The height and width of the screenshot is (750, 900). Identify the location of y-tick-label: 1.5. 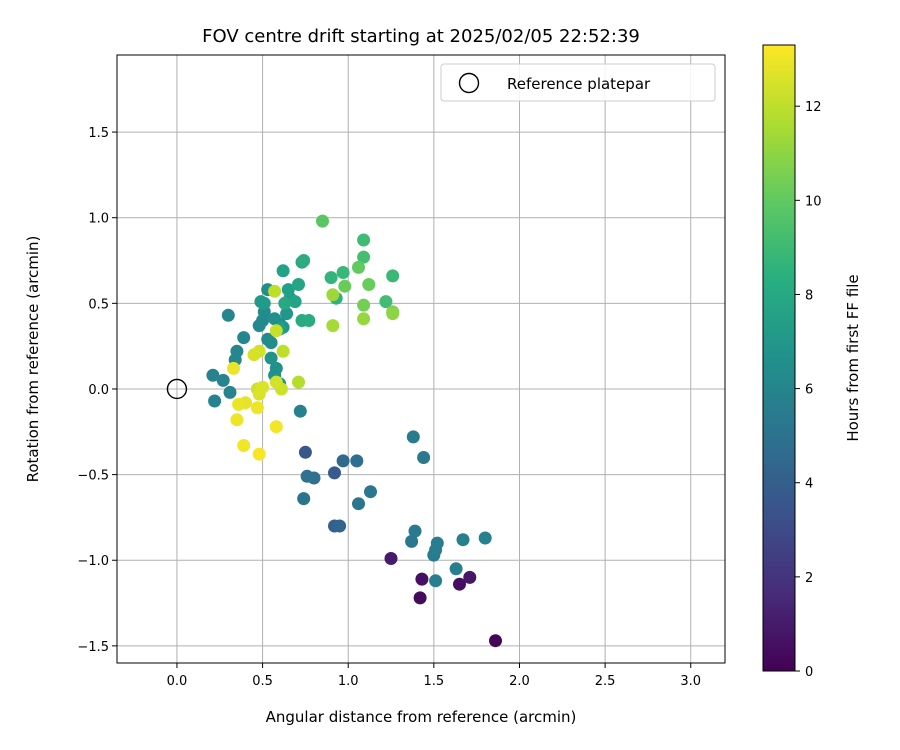
(98, 133).